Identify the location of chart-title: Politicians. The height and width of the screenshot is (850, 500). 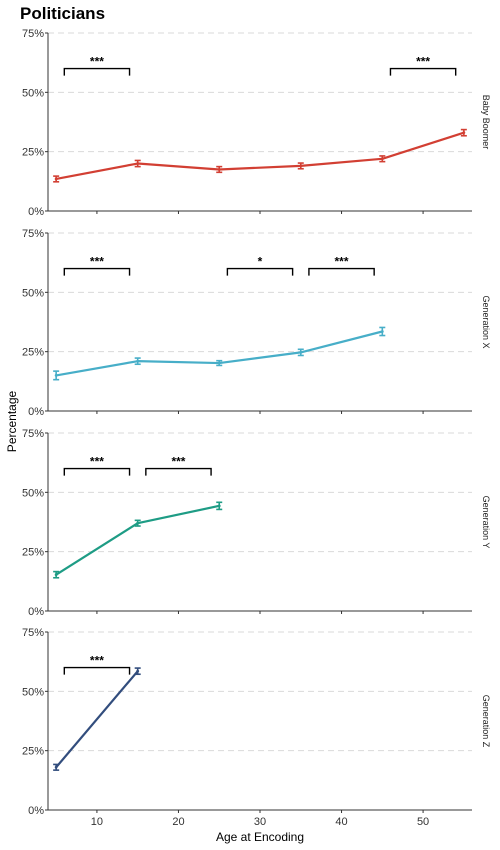
(63, 13).